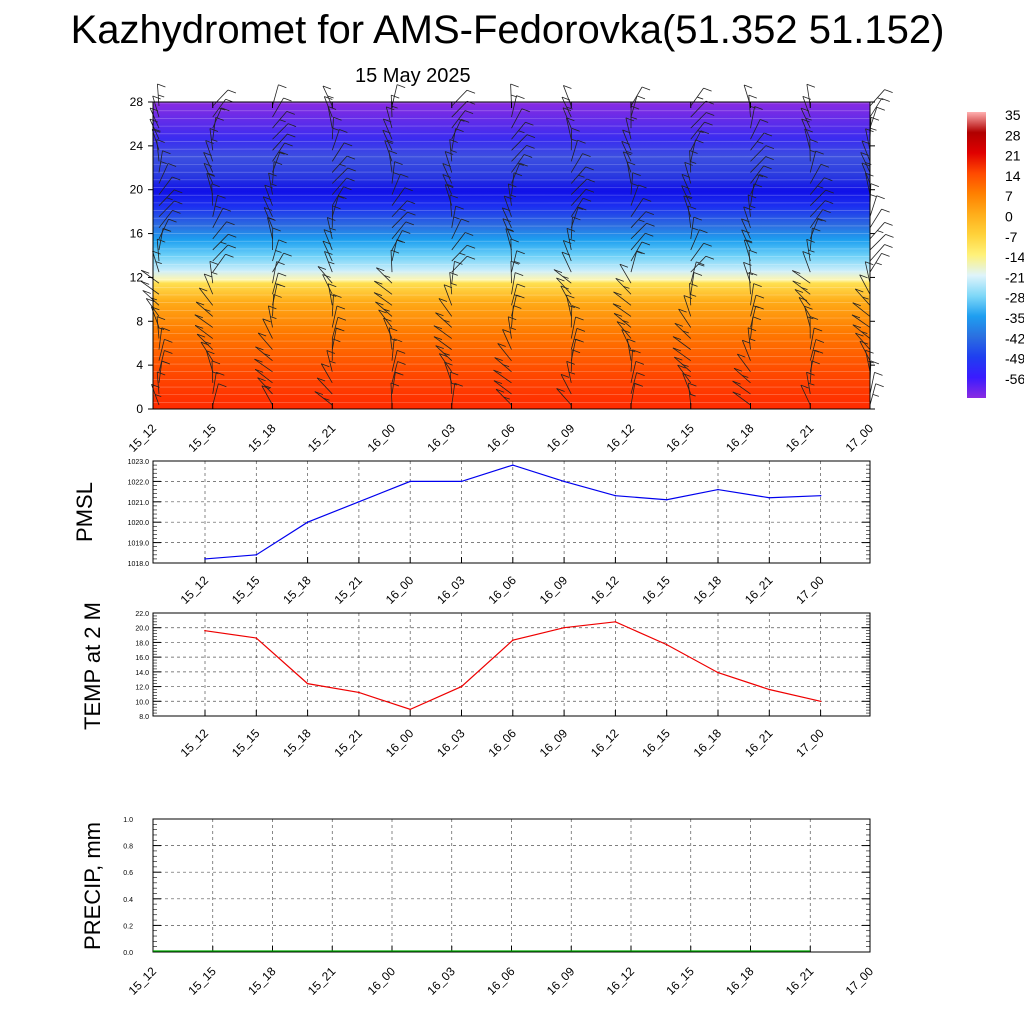 Image resolution: width=1024 pixels, height=1024 pixels. I want to click on color-scale-label: -56, so click(1014, 379).